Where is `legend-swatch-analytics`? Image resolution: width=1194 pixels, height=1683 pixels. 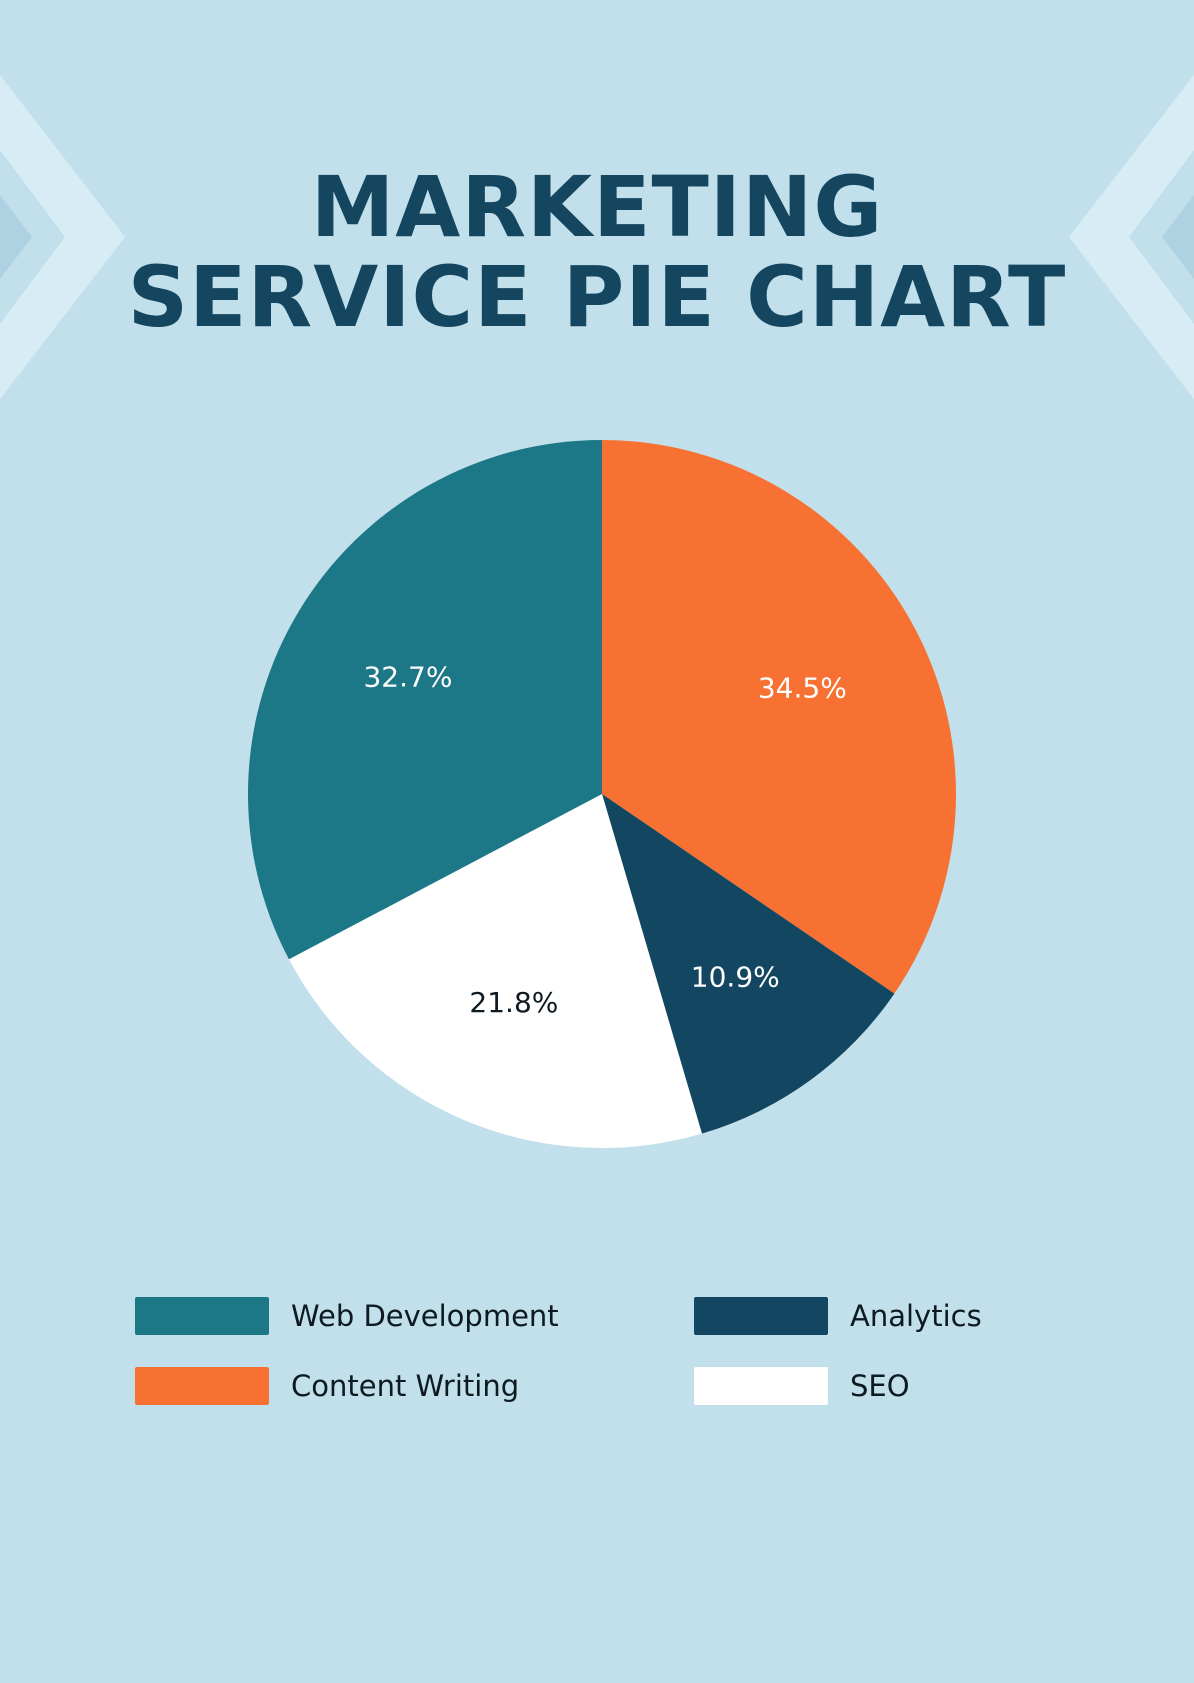
legend-swatch-analytics is located at coordinates (761, 1316).